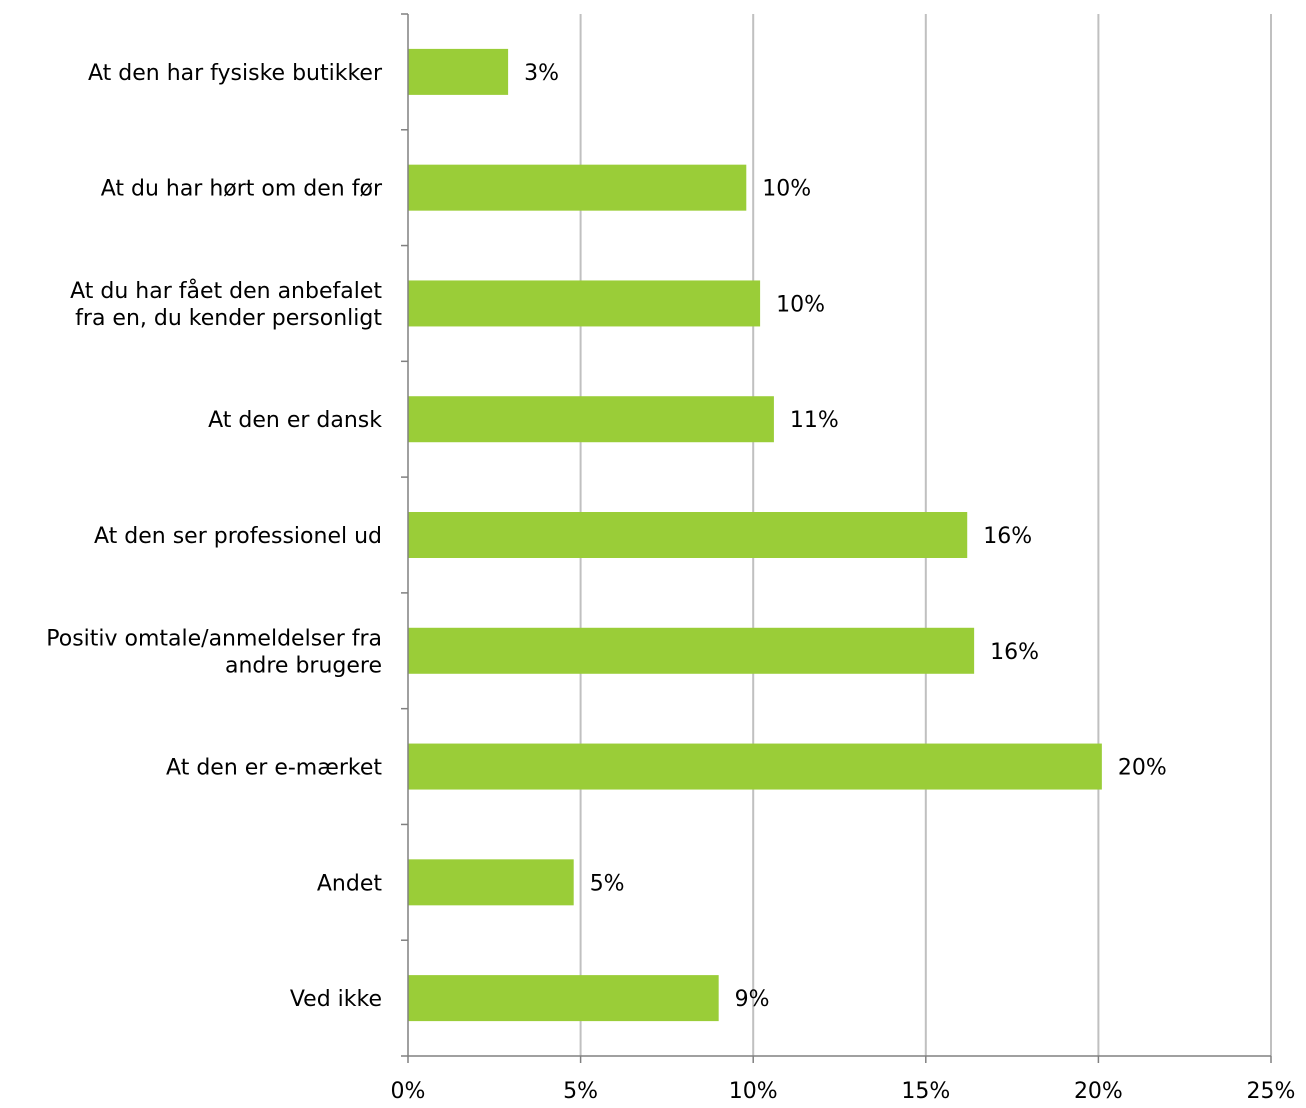 The width and height of the screenshot is (1306, 1108). I want to click on category-label: andre brugere, so click(303, 665).